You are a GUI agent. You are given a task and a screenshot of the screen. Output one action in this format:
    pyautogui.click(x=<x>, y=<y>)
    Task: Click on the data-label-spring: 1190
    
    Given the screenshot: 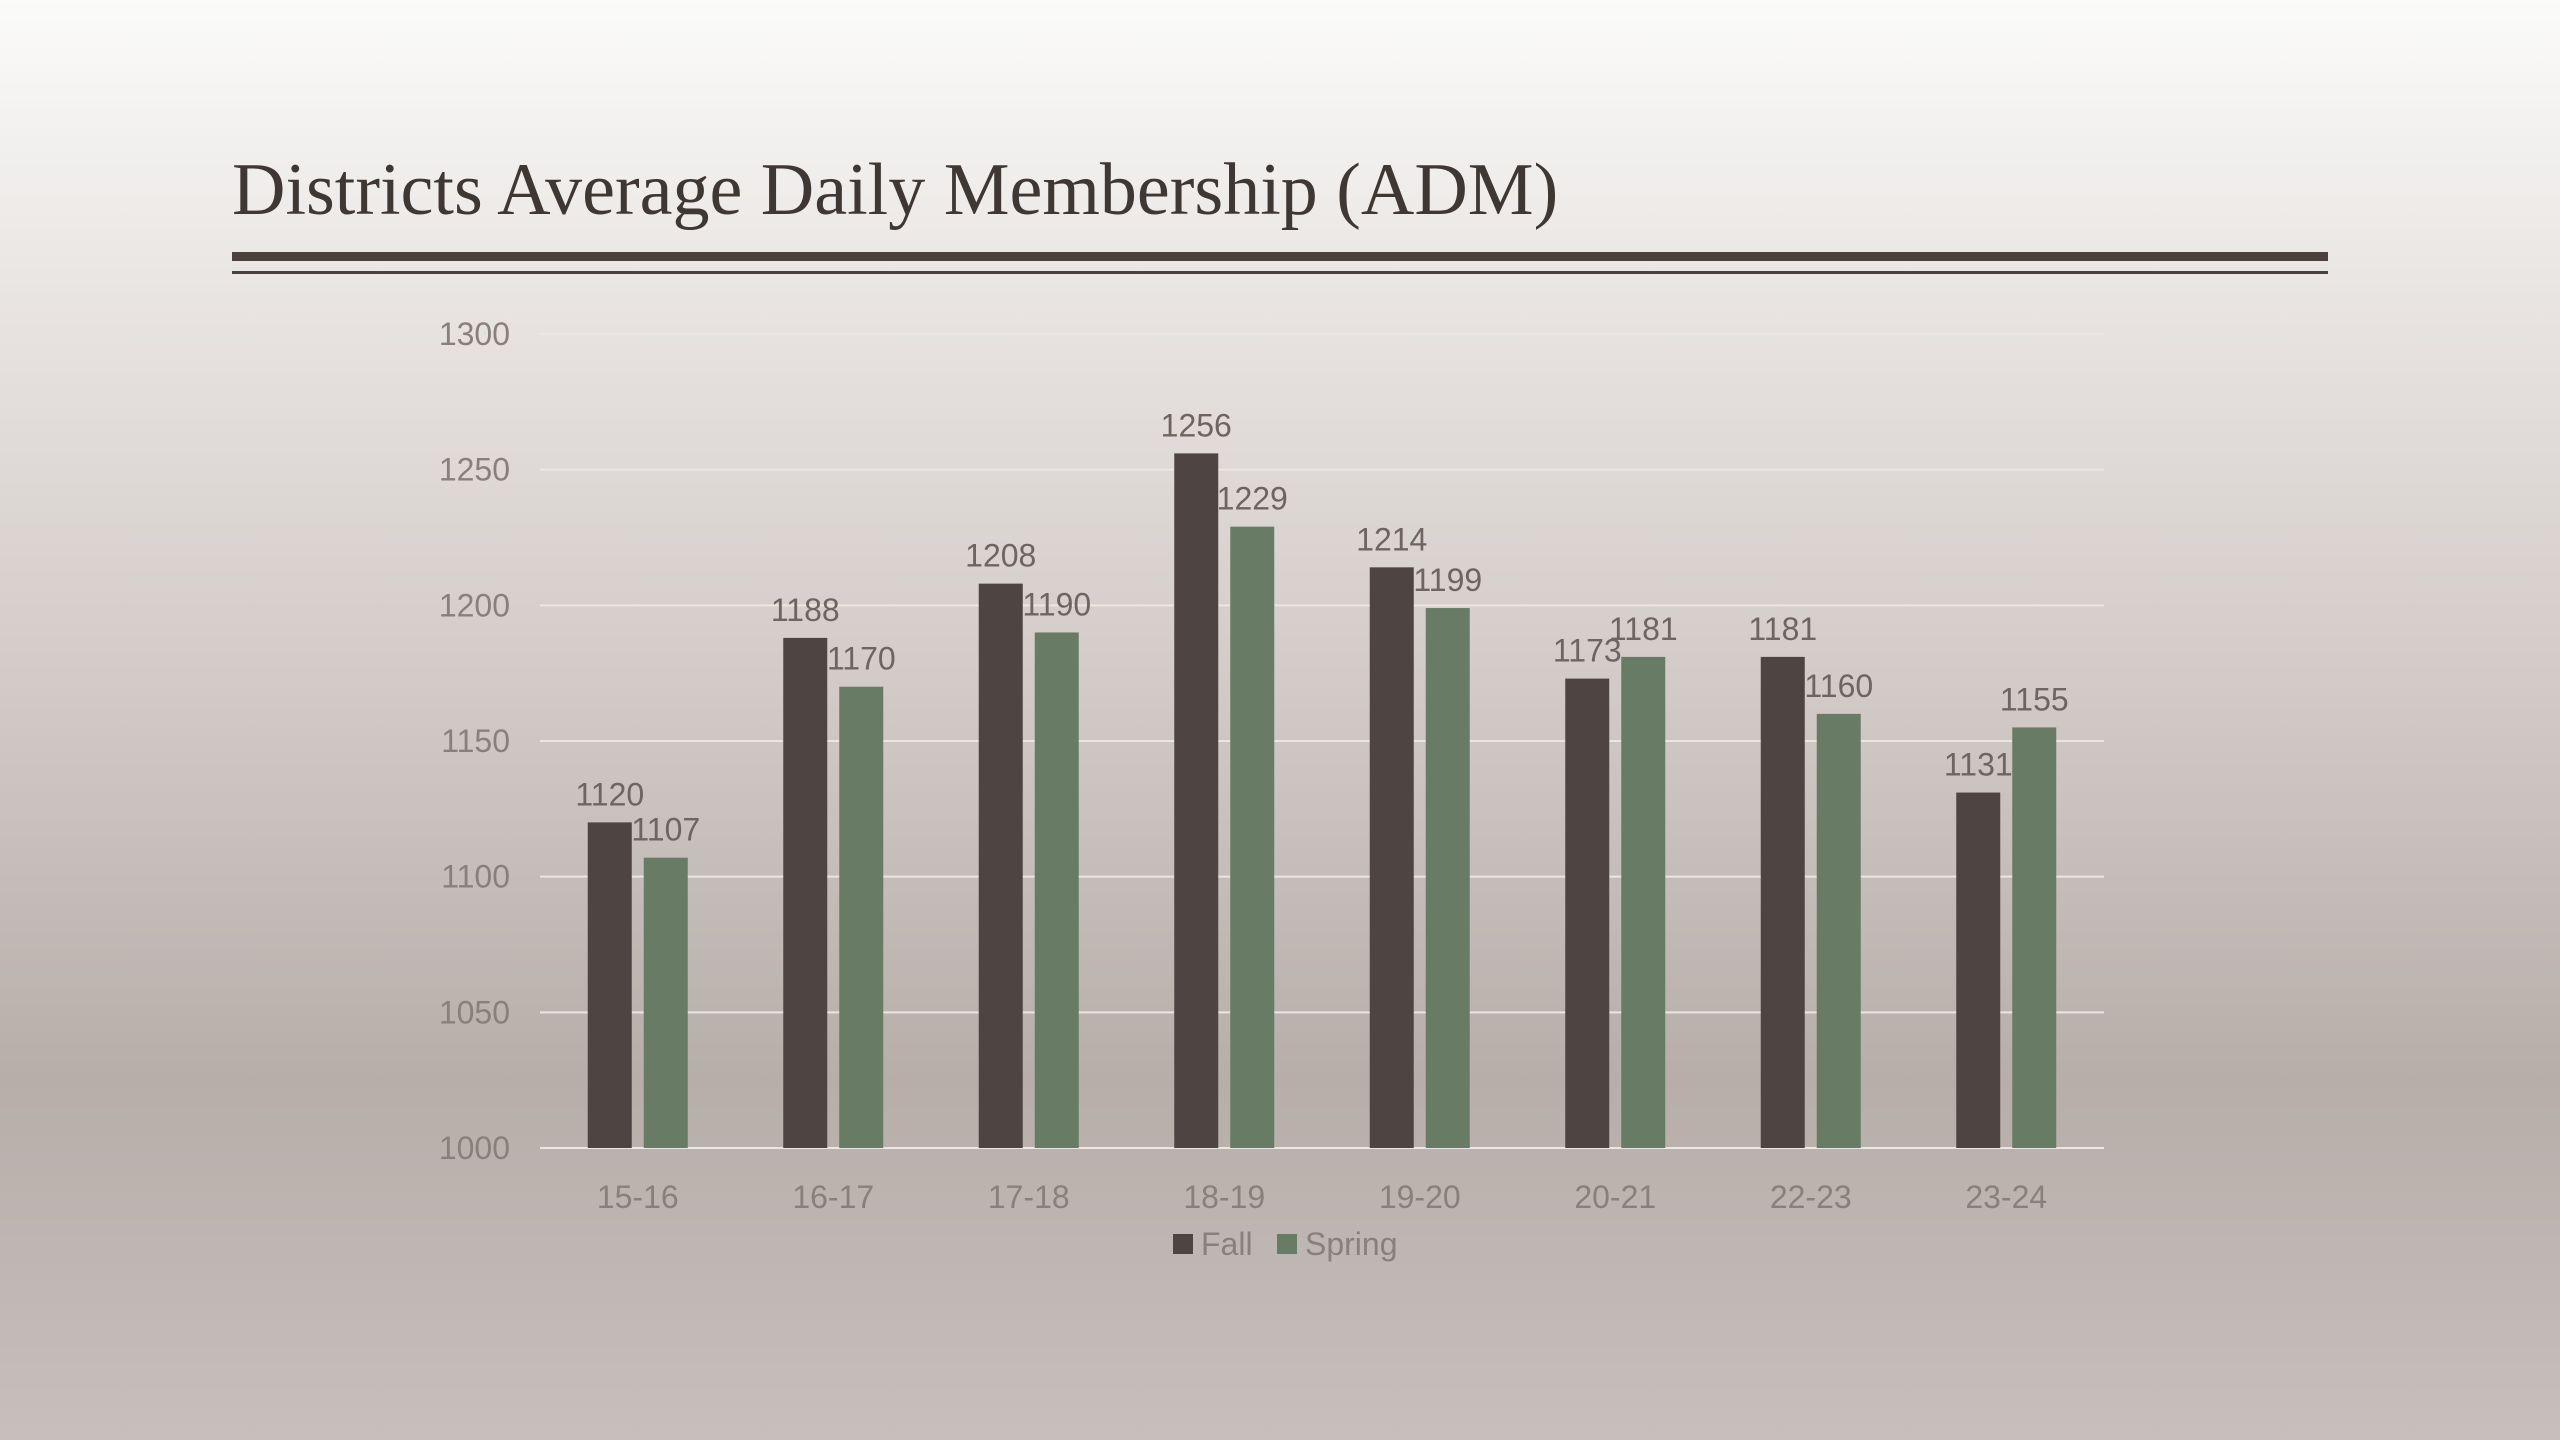 What is the action you would take?
    pyautogui.click(x=1056, y=604)
    